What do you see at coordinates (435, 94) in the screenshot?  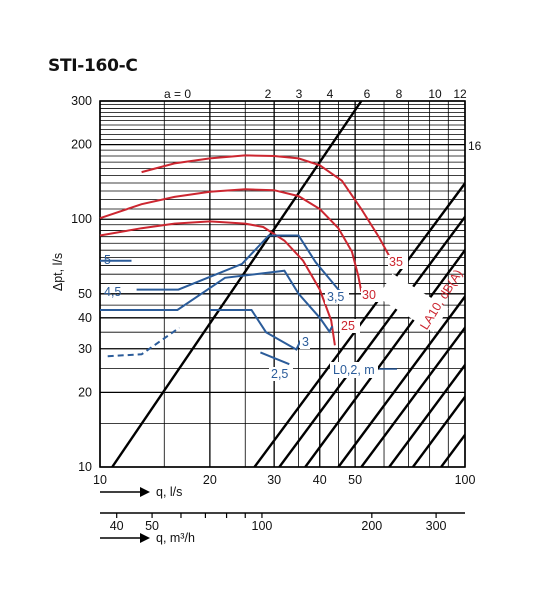 I see `damper-label-a10: 10` at bounding box center [435, 94].